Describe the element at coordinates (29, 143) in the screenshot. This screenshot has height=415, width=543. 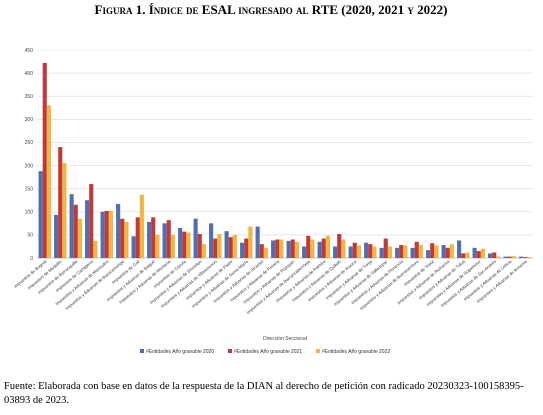
I see `y-tick-label: 250` at that location.